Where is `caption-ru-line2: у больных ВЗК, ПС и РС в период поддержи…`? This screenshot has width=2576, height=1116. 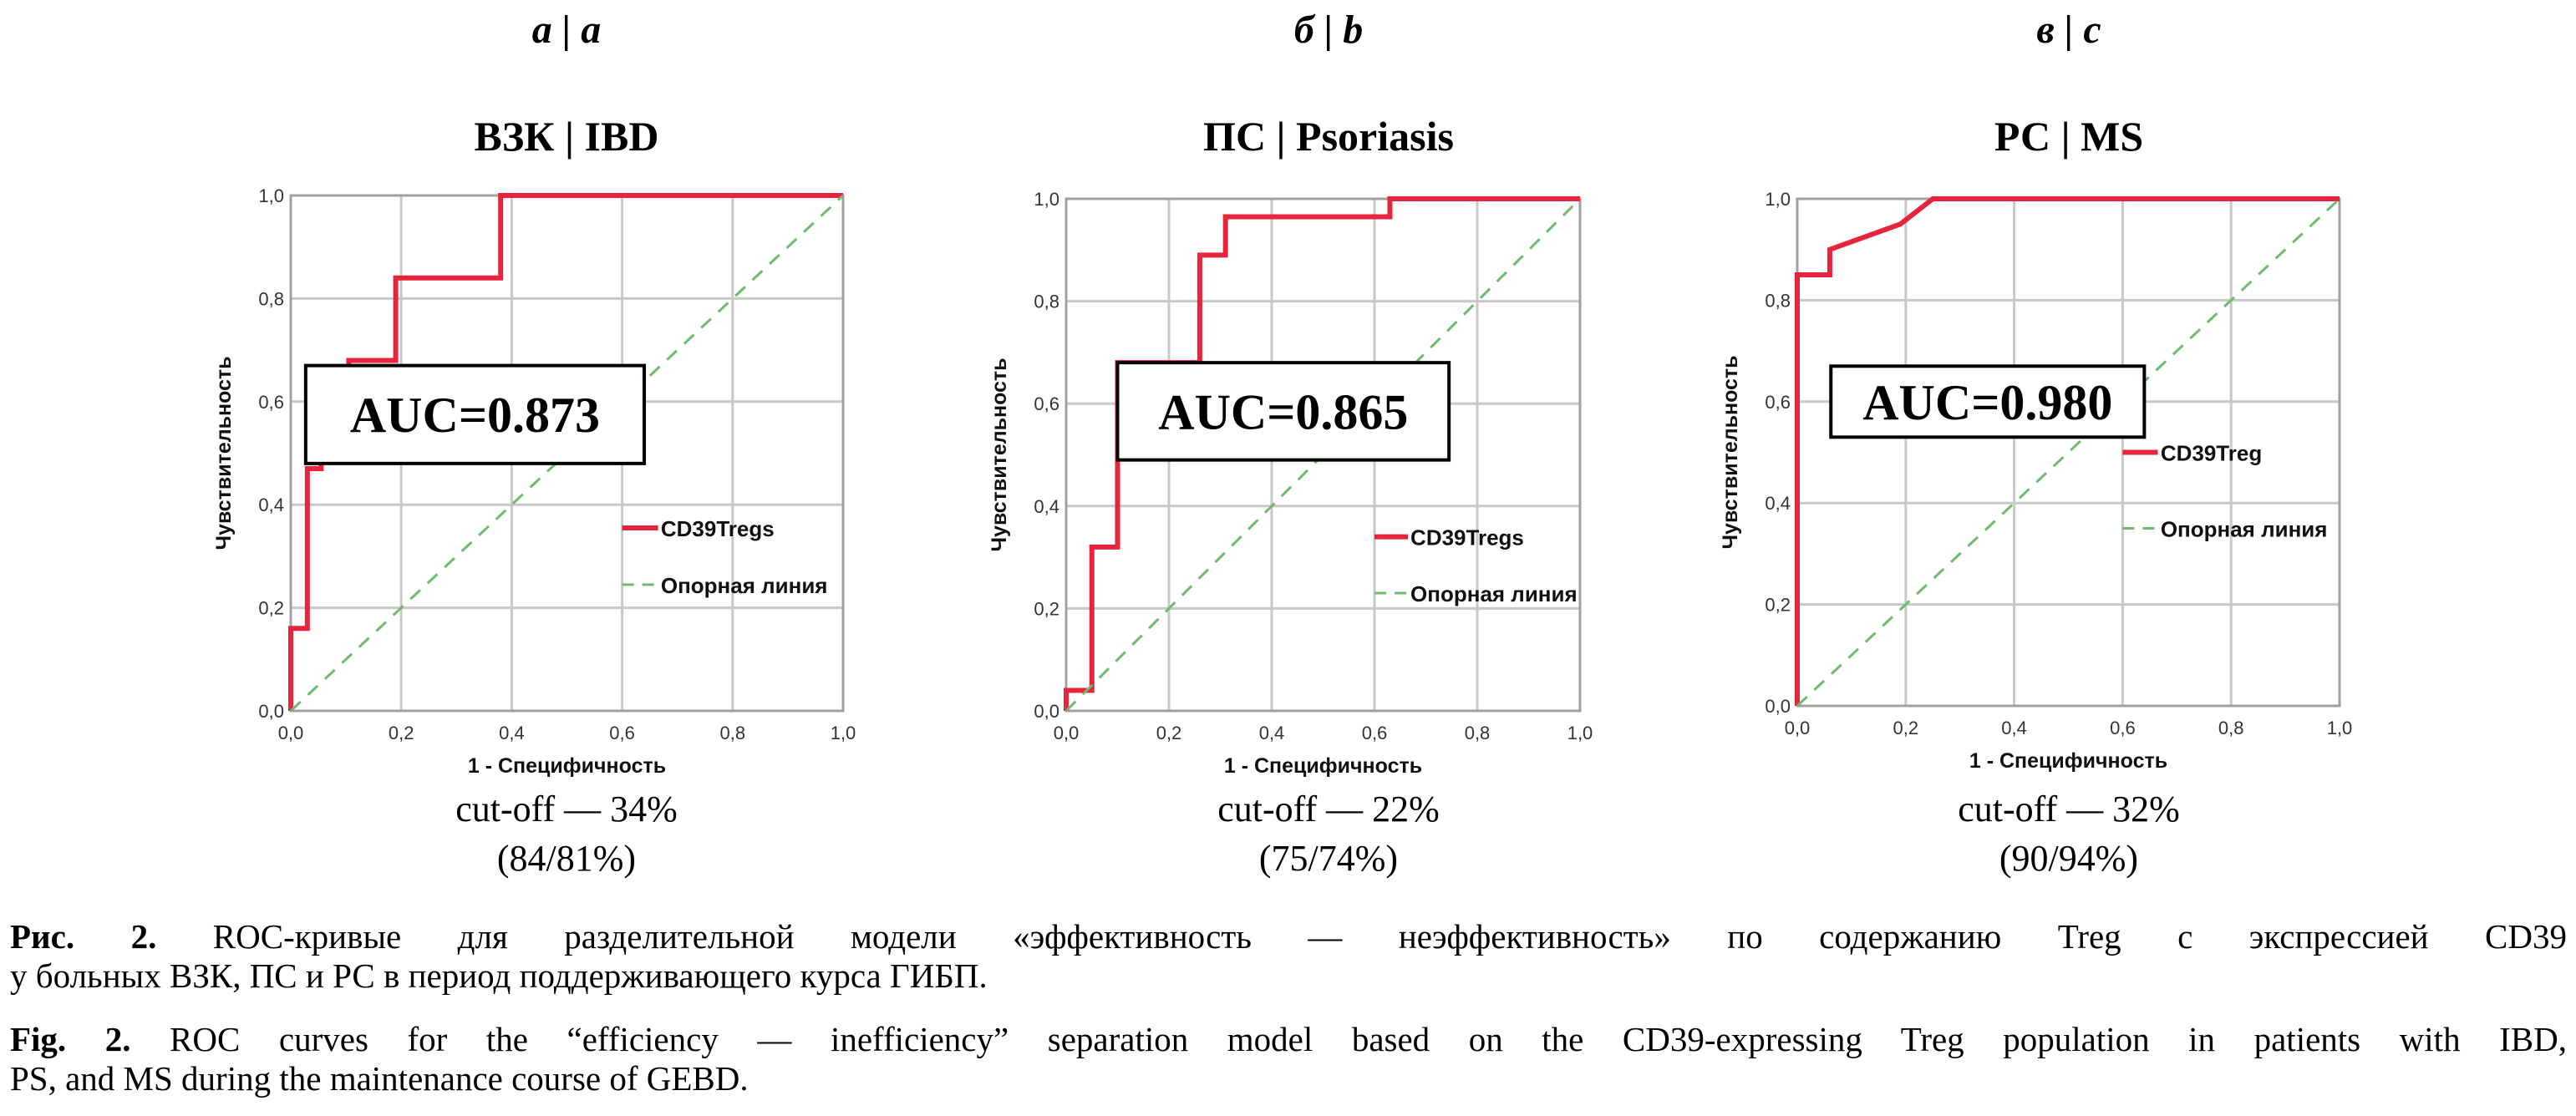
caption-ru-line2: у больных ВЗК, ПС и РС в период поддержи… is located at coordinates (499, 975).